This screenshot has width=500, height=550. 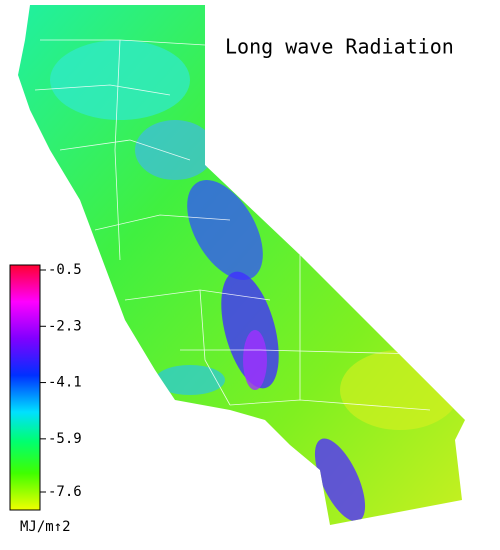 What do you see at coordinates (45, 527) in the screenshot?
I see `colorbar-unit: MJ/m↑2` at bounding box center [45, 527].